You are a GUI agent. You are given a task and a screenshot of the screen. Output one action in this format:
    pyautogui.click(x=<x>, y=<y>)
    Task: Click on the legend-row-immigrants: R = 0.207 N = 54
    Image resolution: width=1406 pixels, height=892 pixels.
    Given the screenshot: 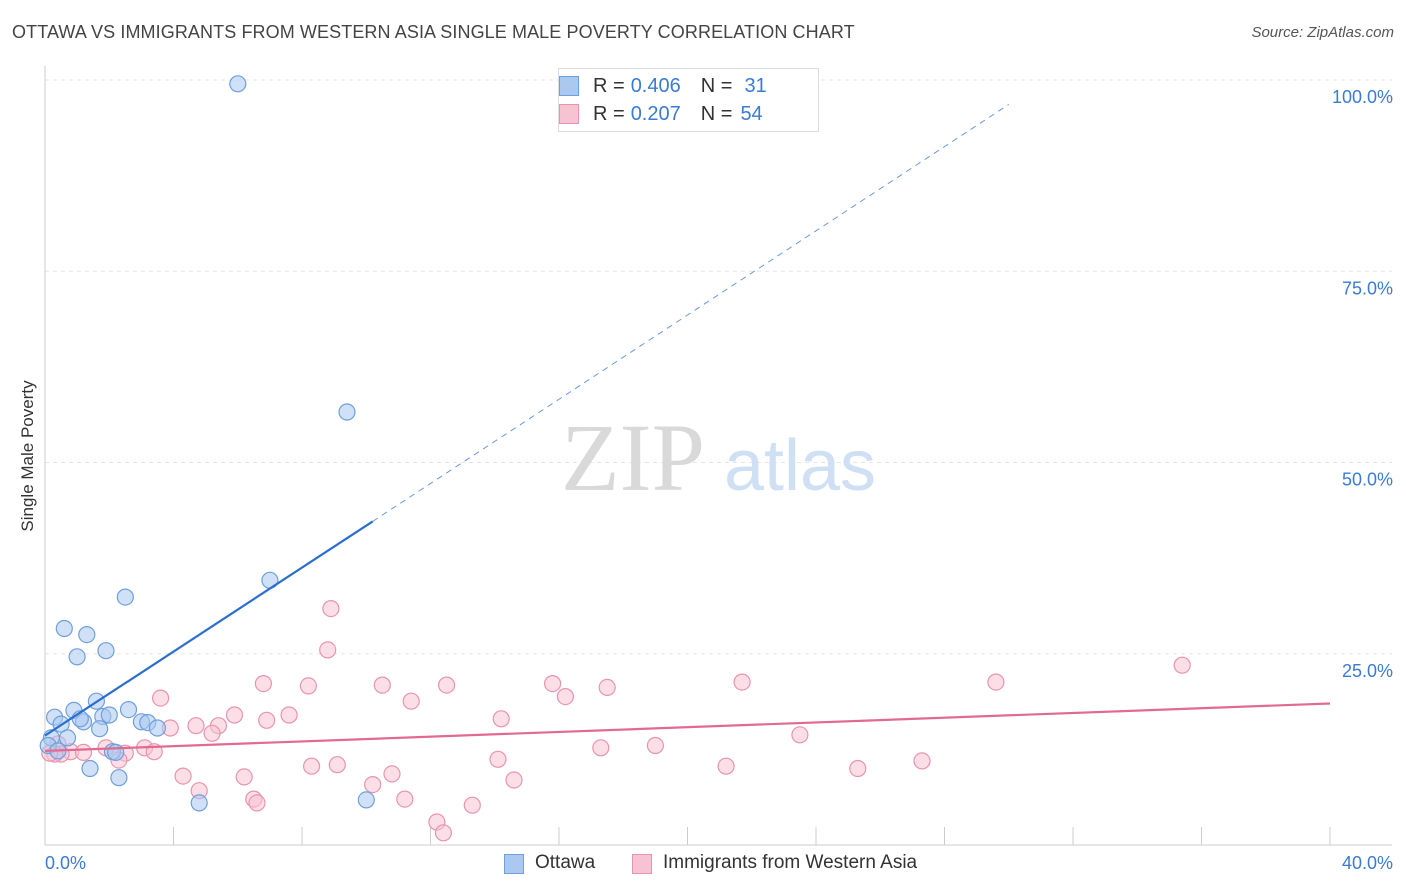 What is the action you would take?
    pyautogui.click(x=661, y=114)
    